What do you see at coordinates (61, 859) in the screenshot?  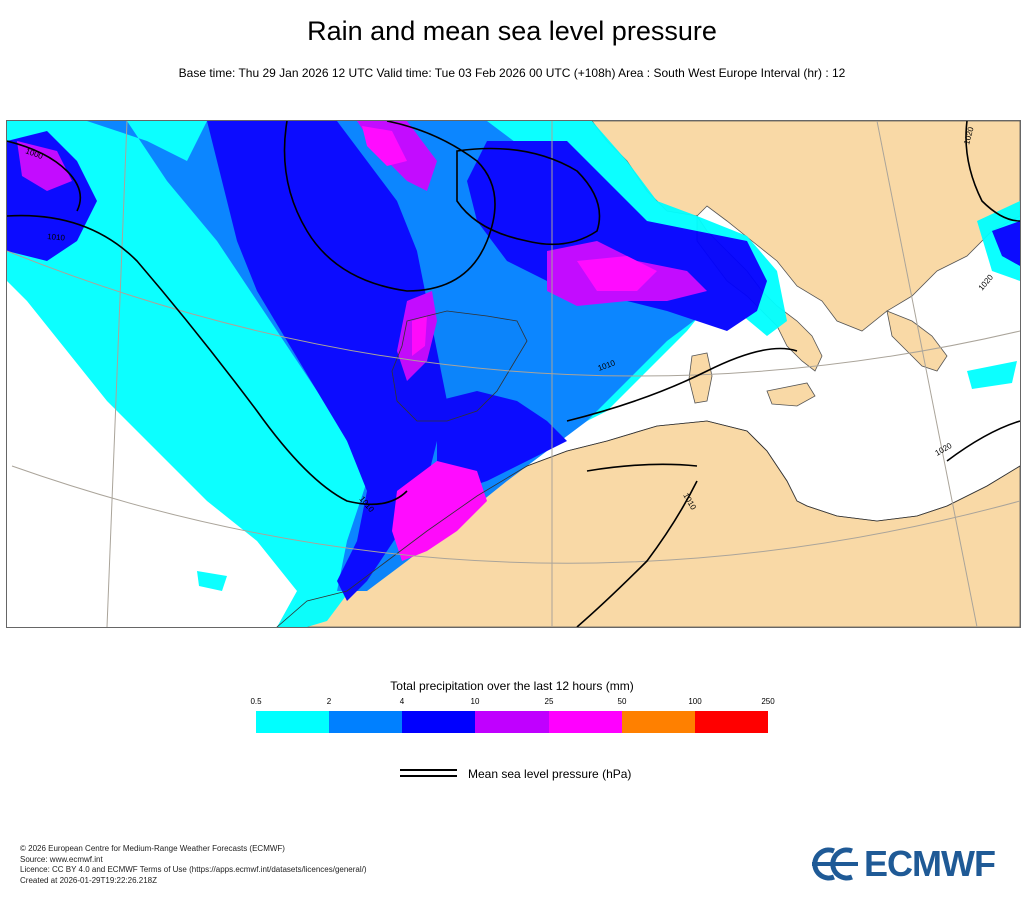 I see `footer-line: Source: www.ecmwf.int` at bounding box center [61, 859].